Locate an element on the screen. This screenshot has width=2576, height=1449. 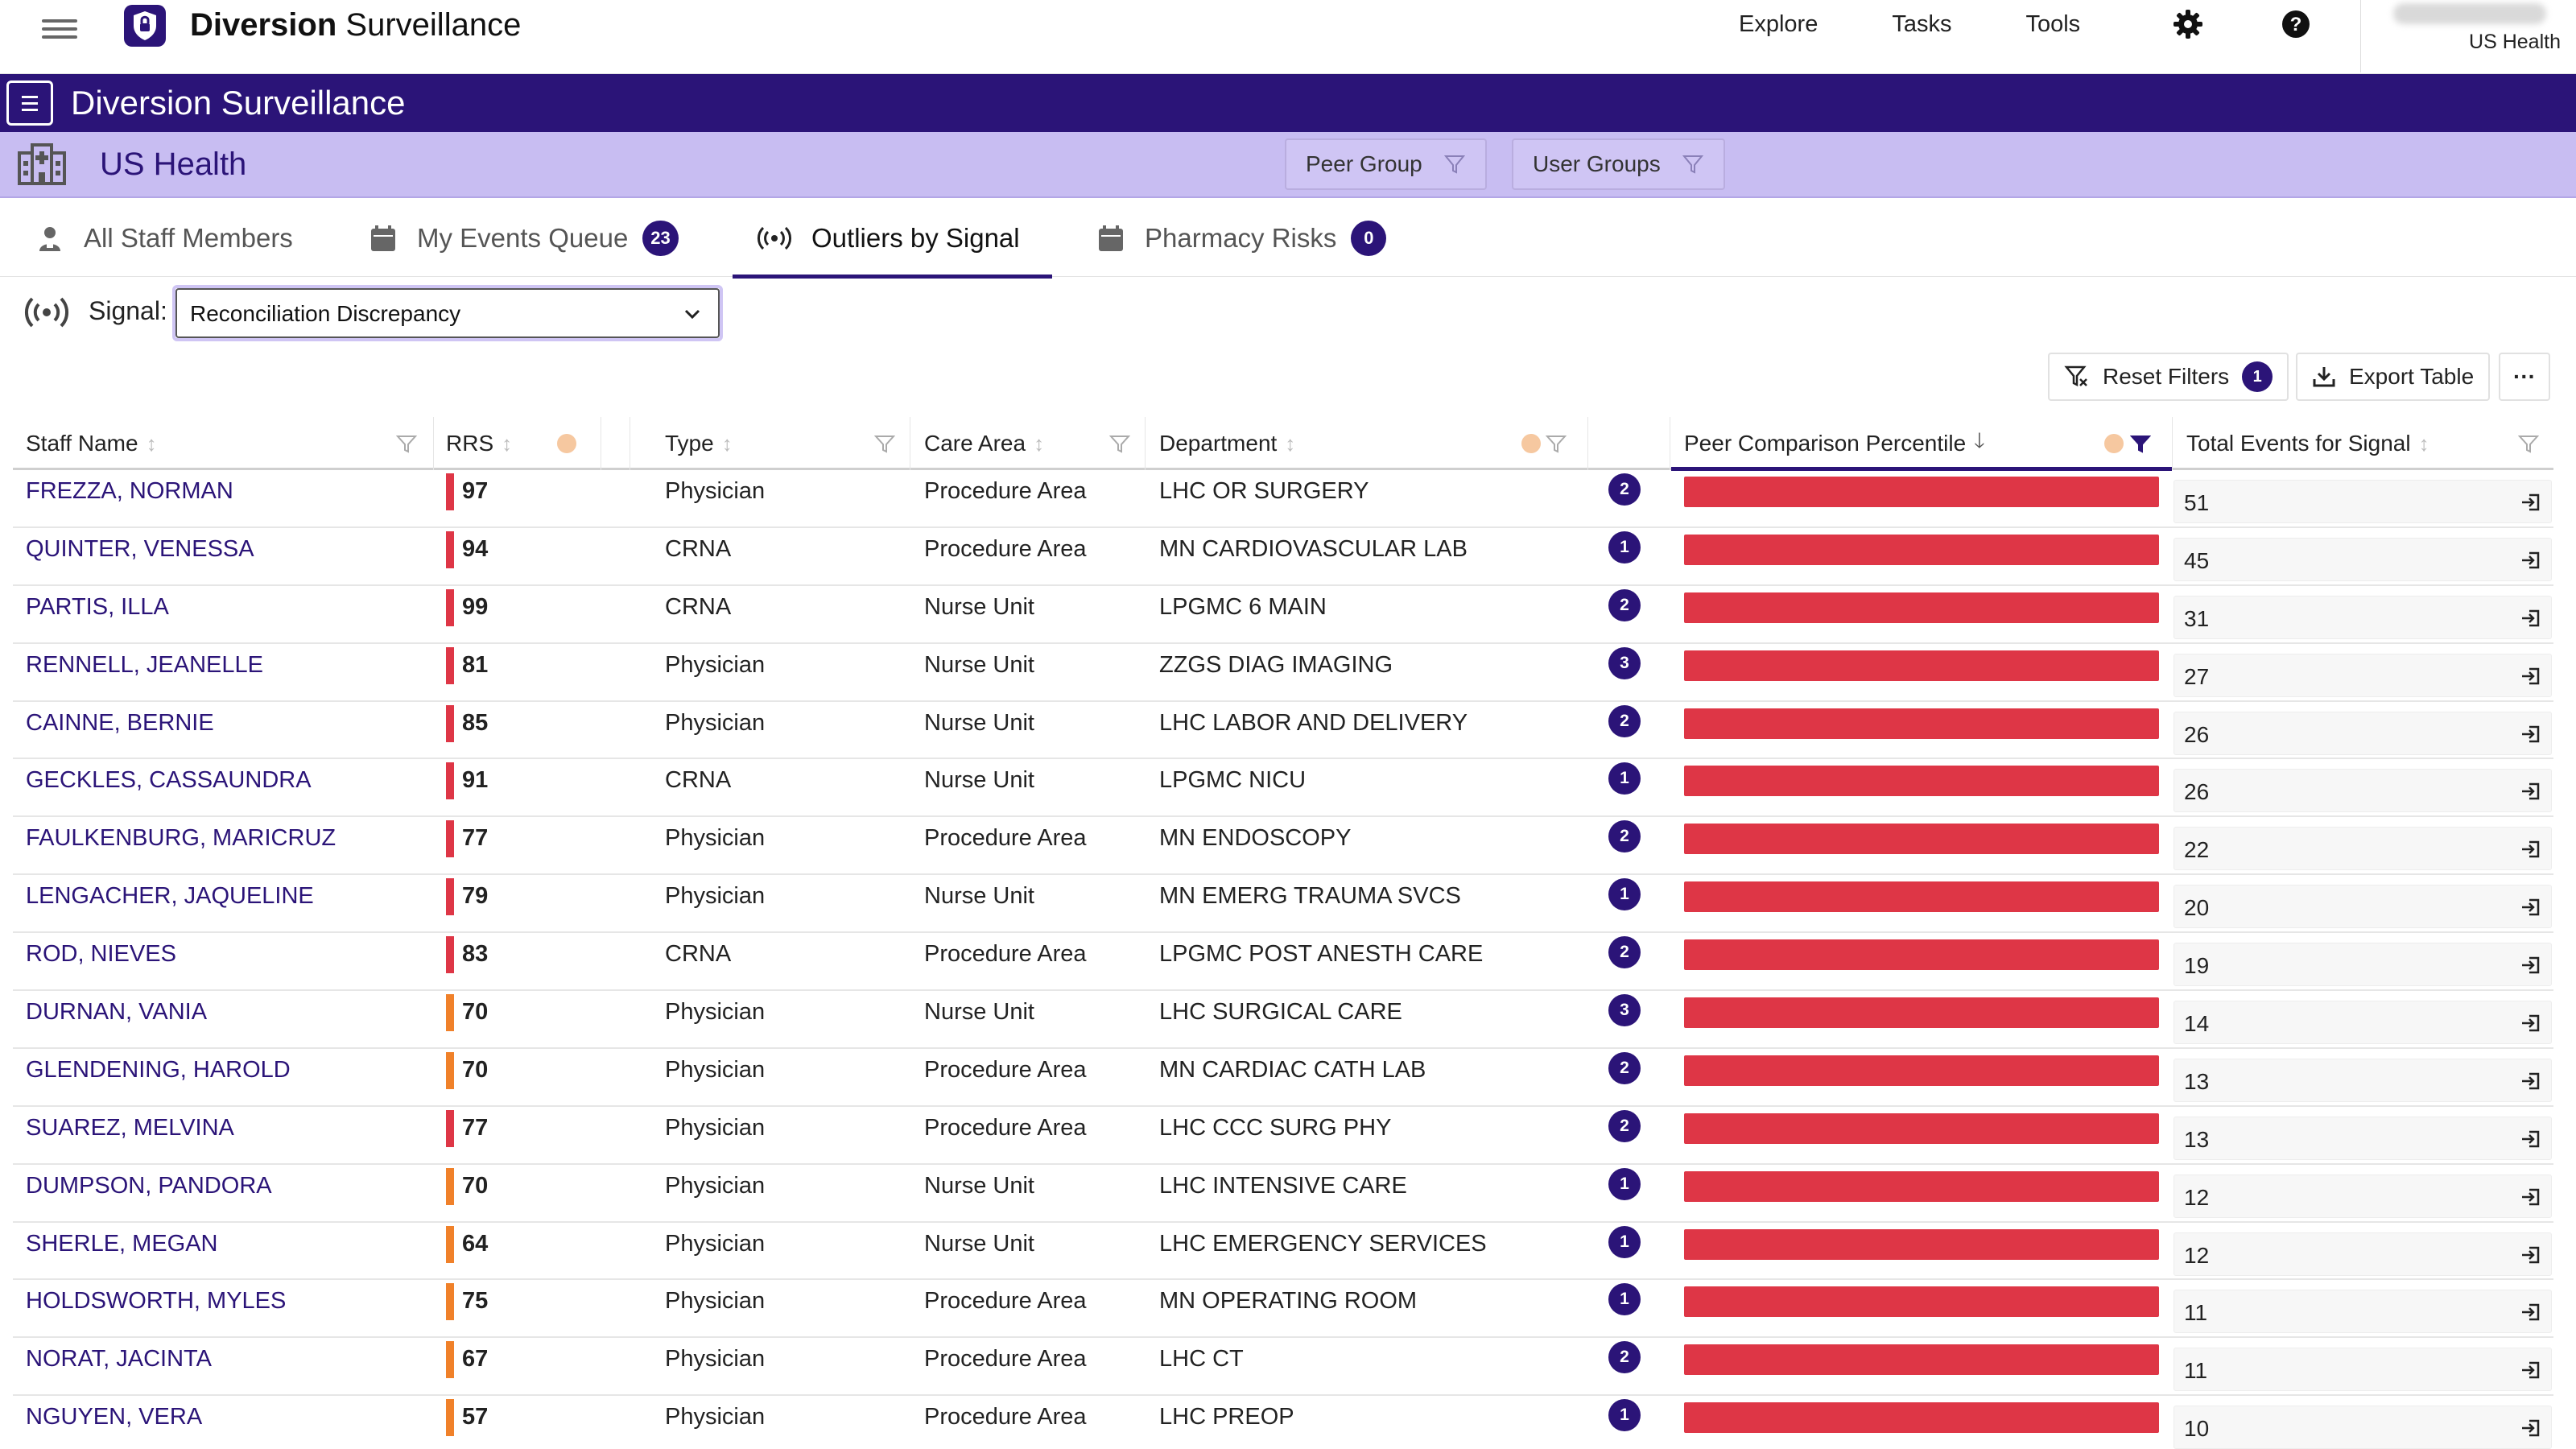
gear-icon is located at coordinates (2188, 24).